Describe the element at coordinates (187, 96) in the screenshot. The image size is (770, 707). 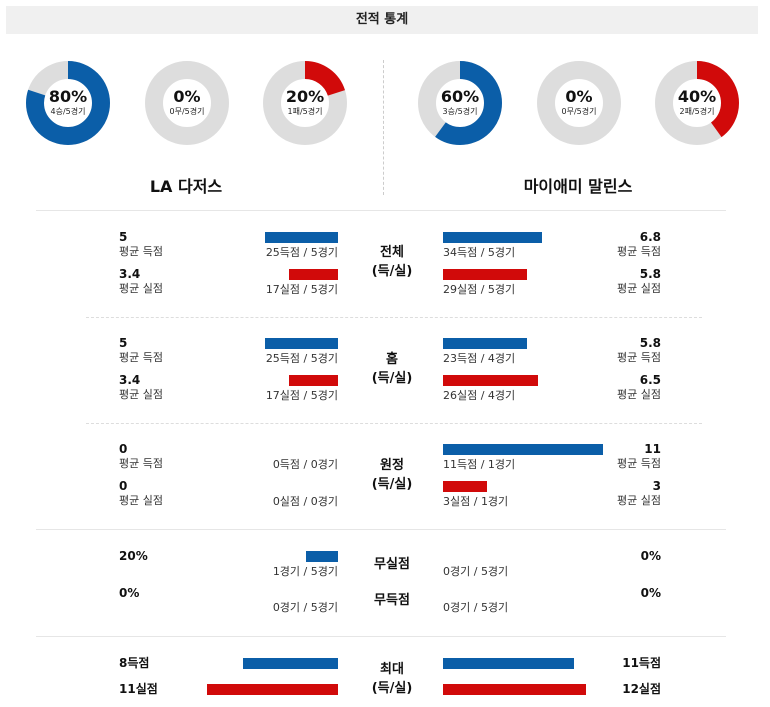
I see `donut-percent: 0%` at that location.